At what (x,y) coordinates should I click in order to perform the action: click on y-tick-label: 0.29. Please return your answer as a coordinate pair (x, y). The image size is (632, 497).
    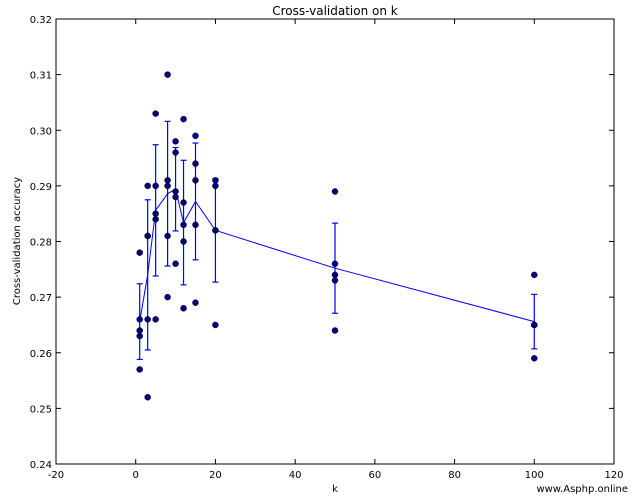
    Looking at the image, I should click on (41, 187).